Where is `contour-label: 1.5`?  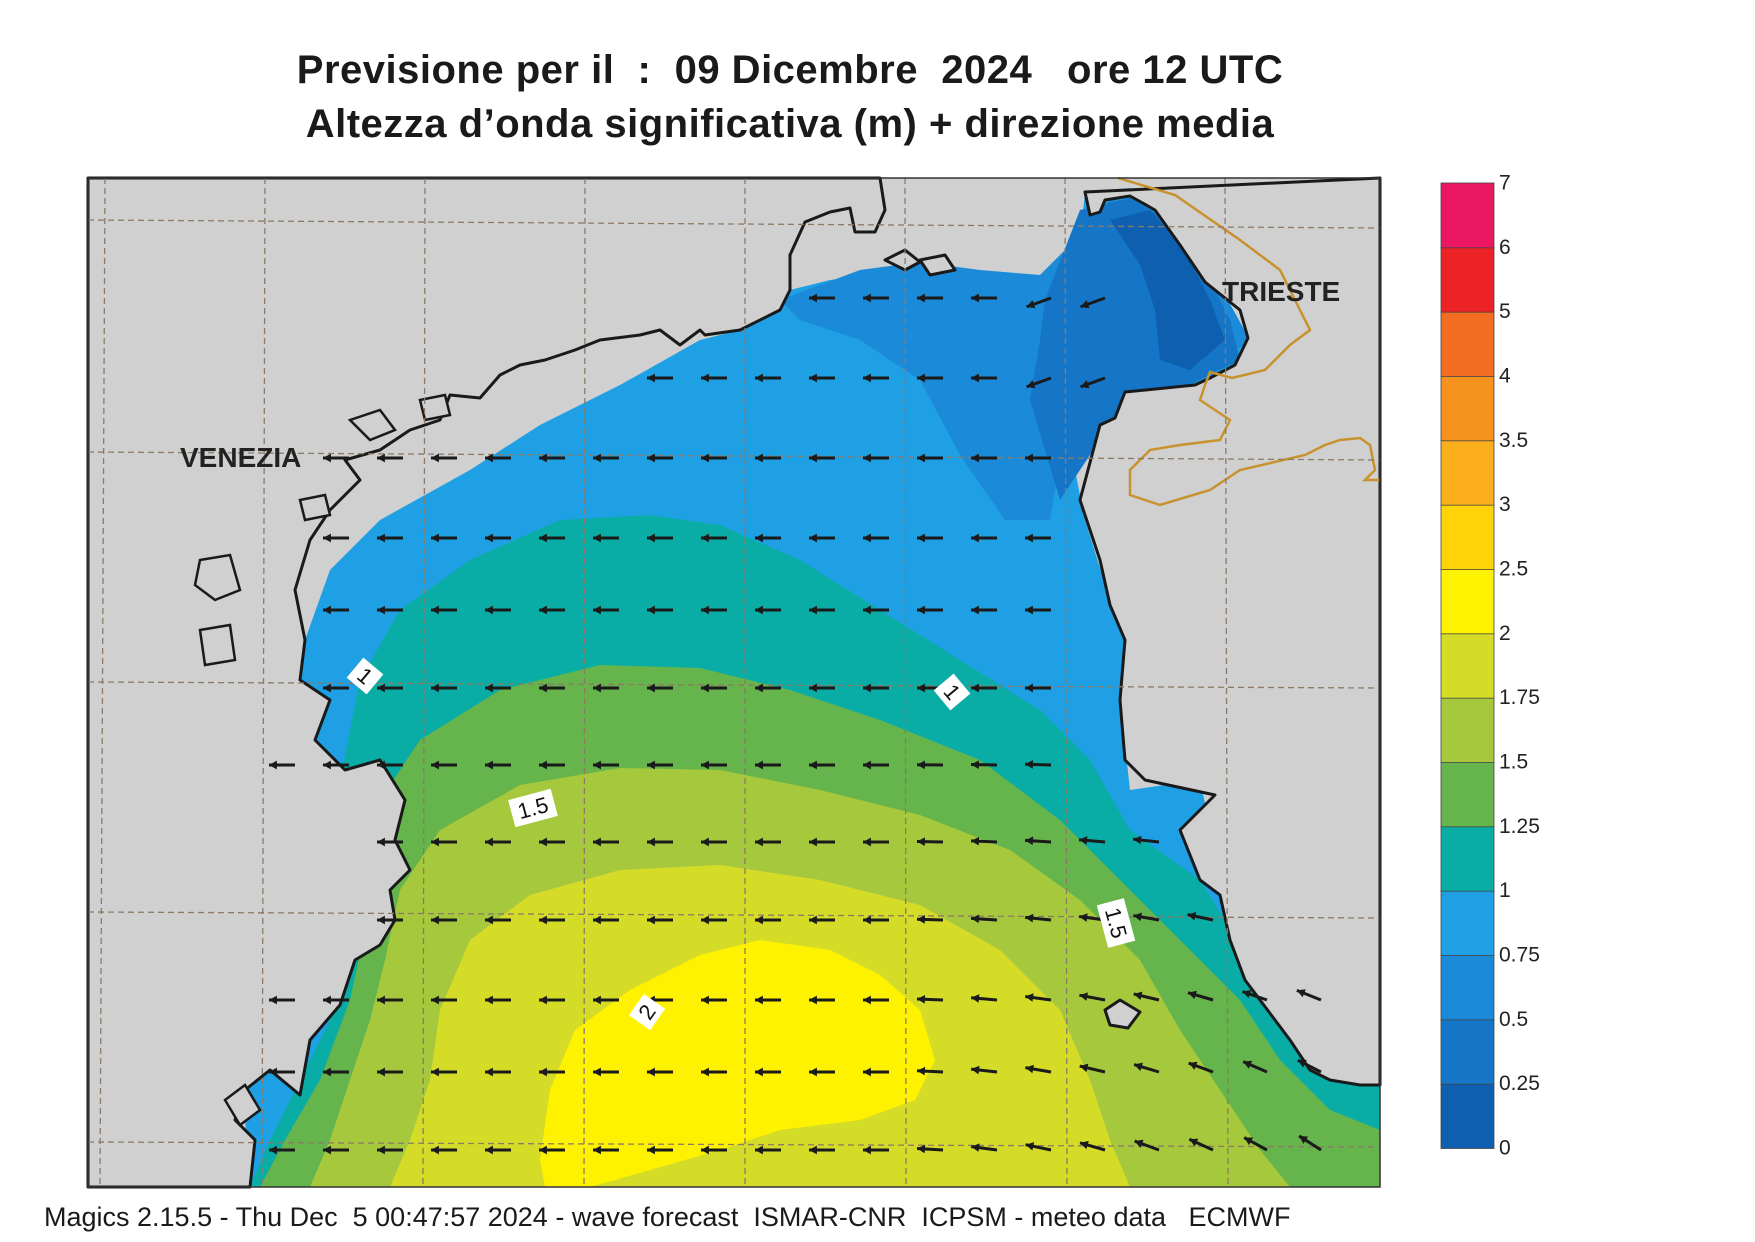
contour-label: 1.5 is located at coordinates (1116, 923).